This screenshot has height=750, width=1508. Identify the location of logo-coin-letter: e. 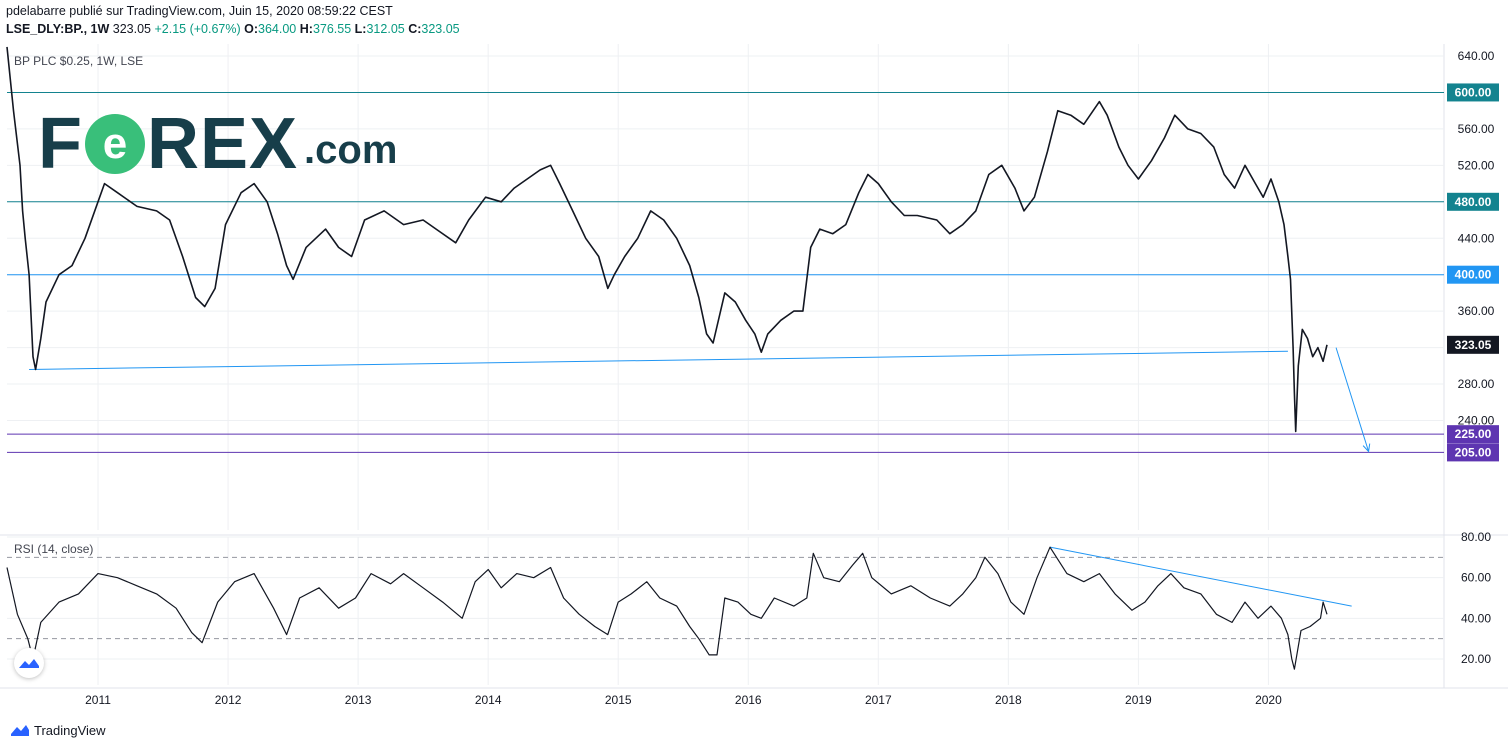
(115, 143).